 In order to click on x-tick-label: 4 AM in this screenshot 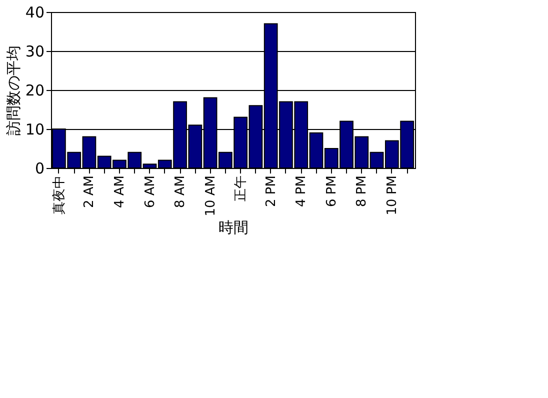, I will do `click(120, 192)`.